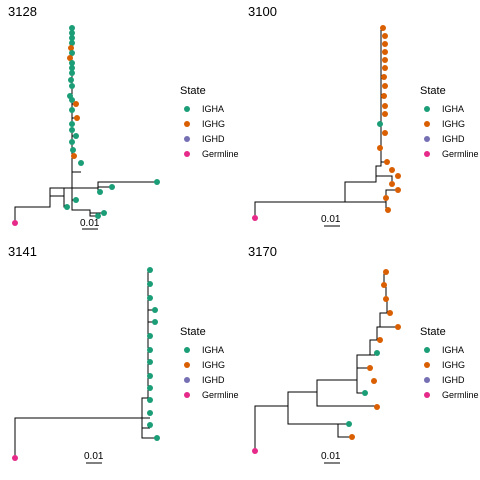  What do you see at coordinates (22, 11) in the screenshot?
I see `panel-title: 3128` at bounding box center [22, 11].